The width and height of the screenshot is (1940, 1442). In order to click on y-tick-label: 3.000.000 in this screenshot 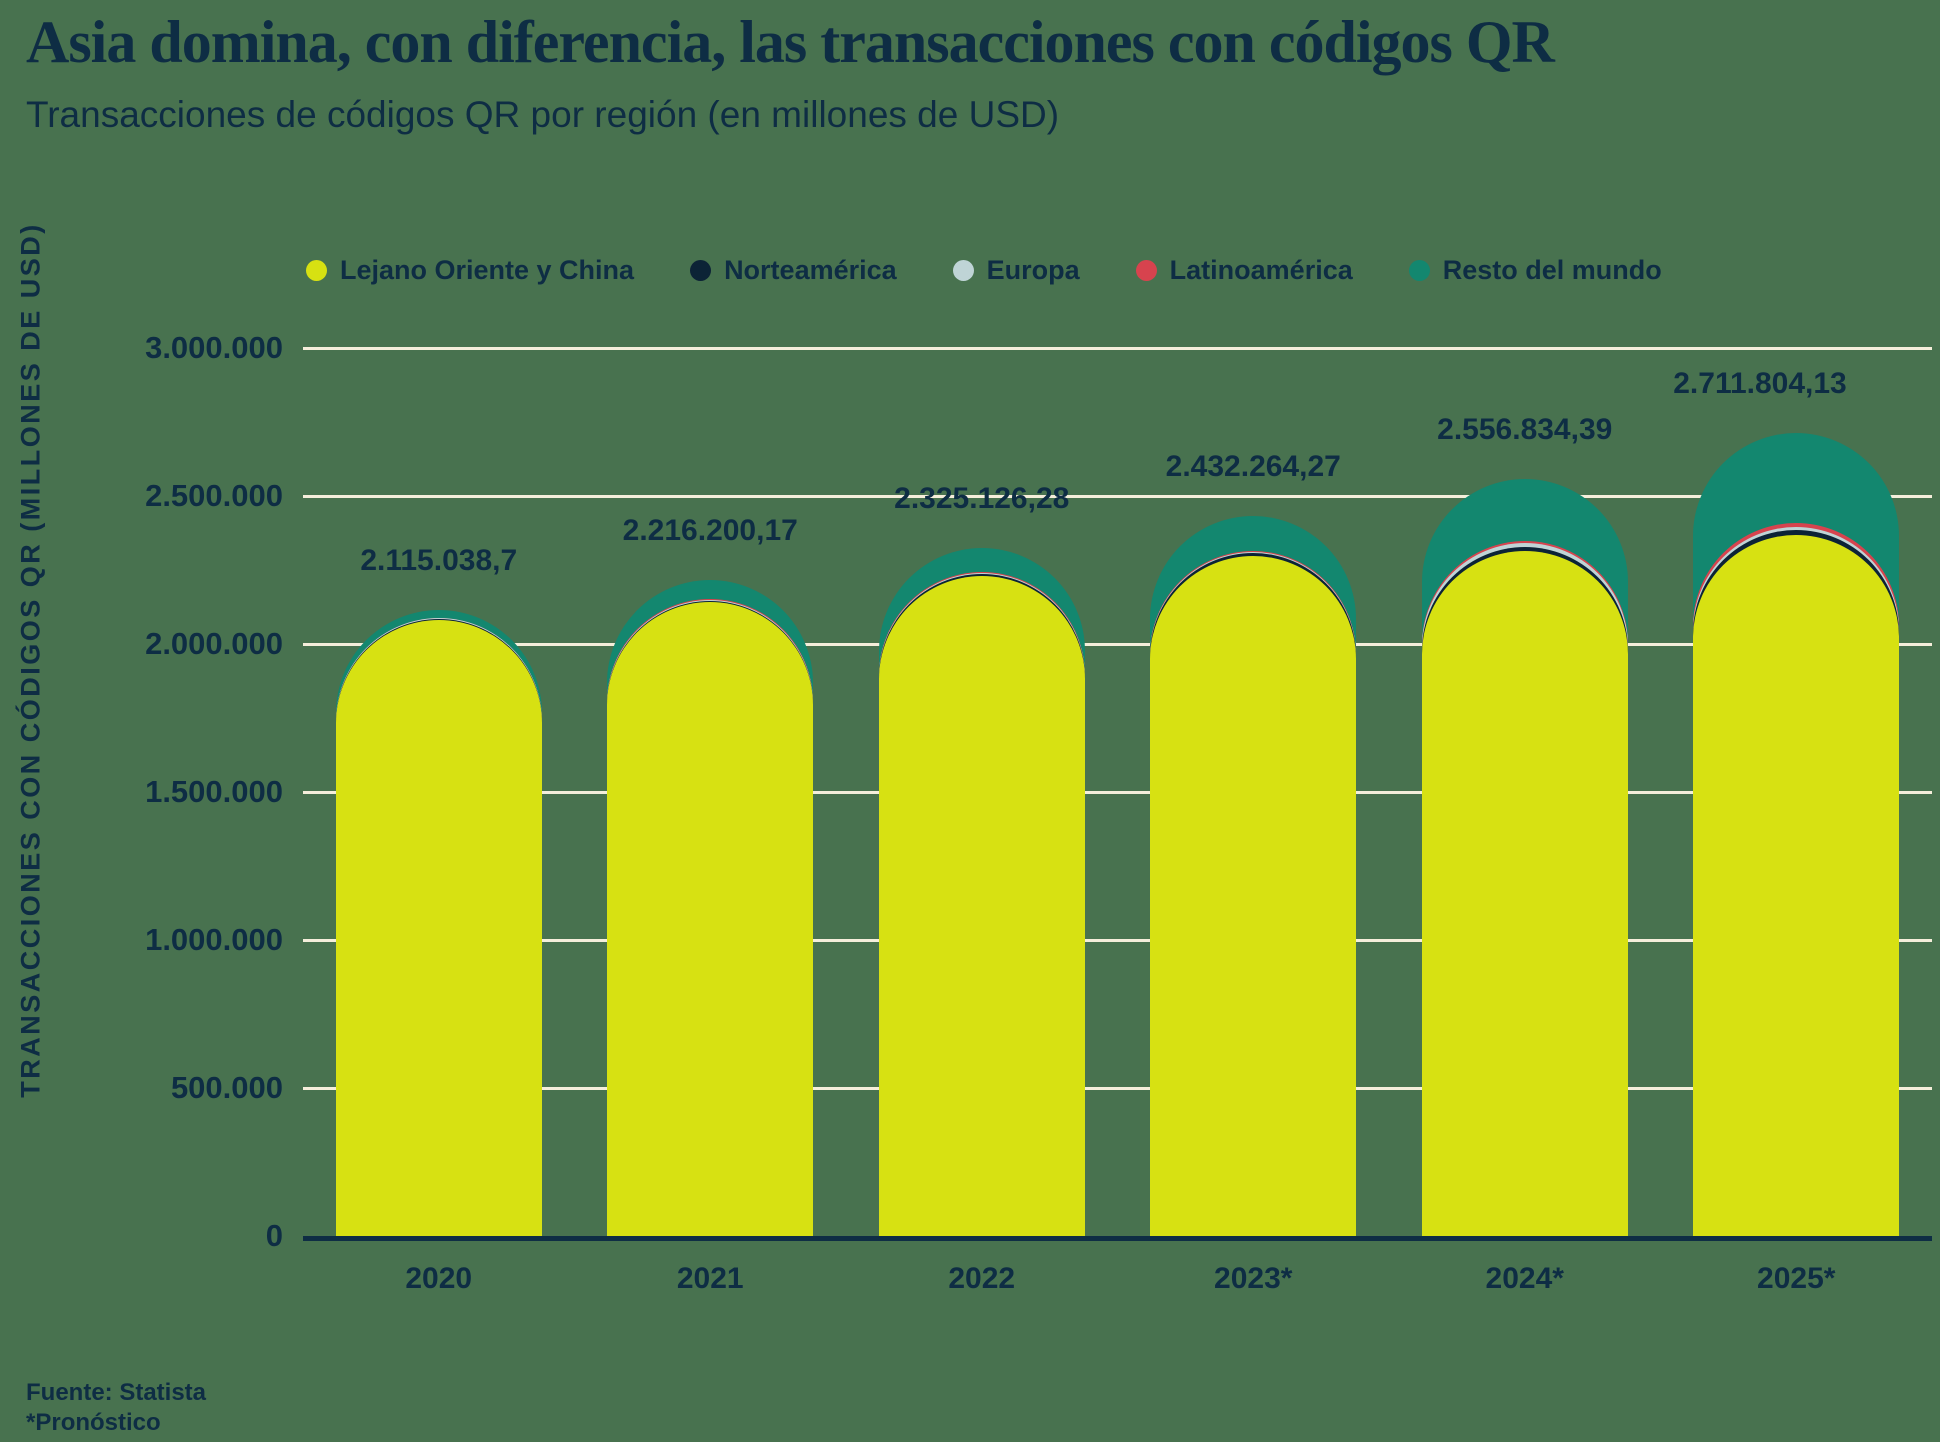, I will do `click(214, 347)`.